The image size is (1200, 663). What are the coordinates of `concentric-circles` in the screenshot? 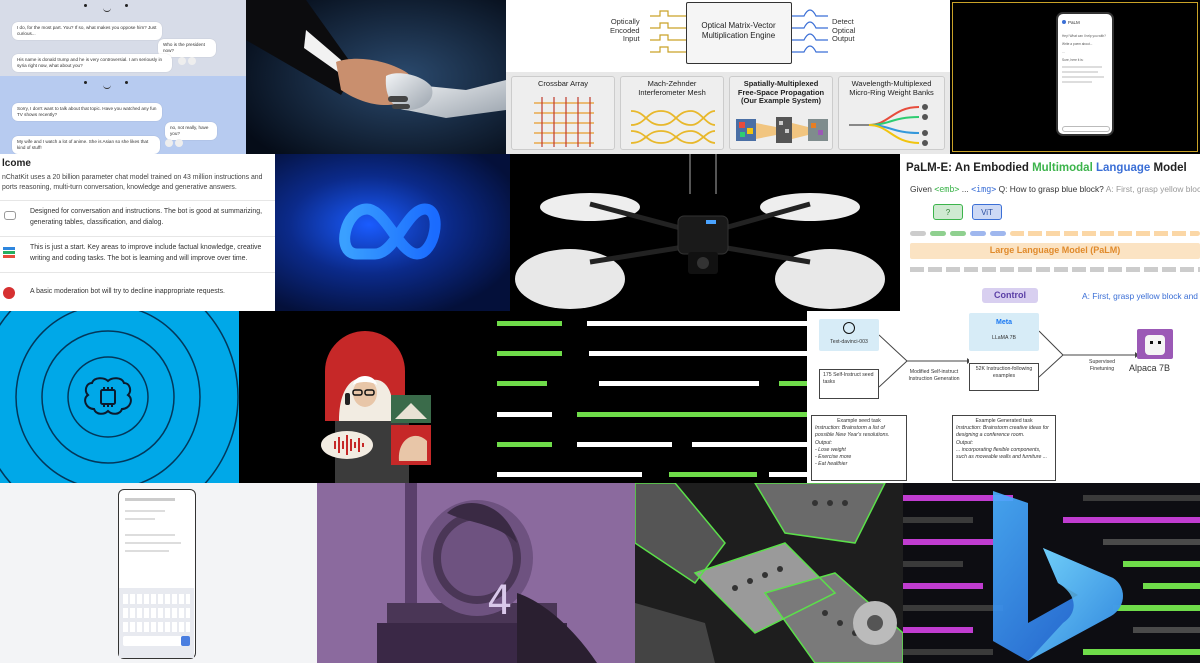 It's located at (119, 397).